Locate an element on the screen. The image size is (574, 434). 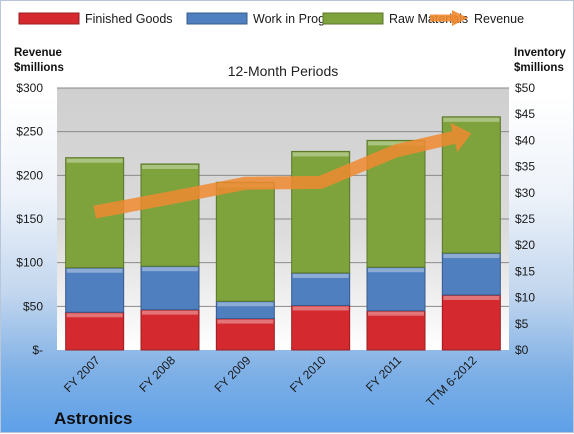
legend-label-revenue: Revenue is located at coordinates (499, 19).